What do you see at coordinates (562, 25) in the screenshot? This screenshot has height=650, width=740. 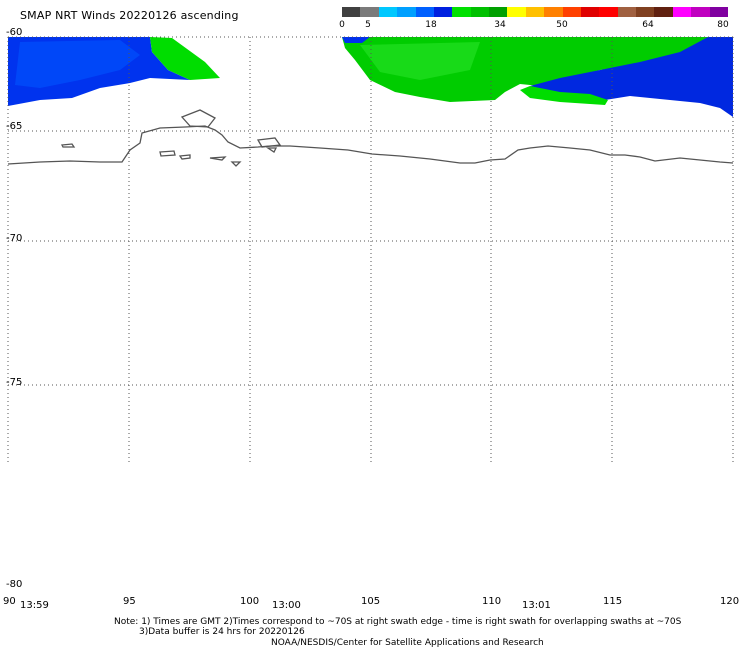 I see `colorbar-label-50: 50` at bounding box center [562, 25].